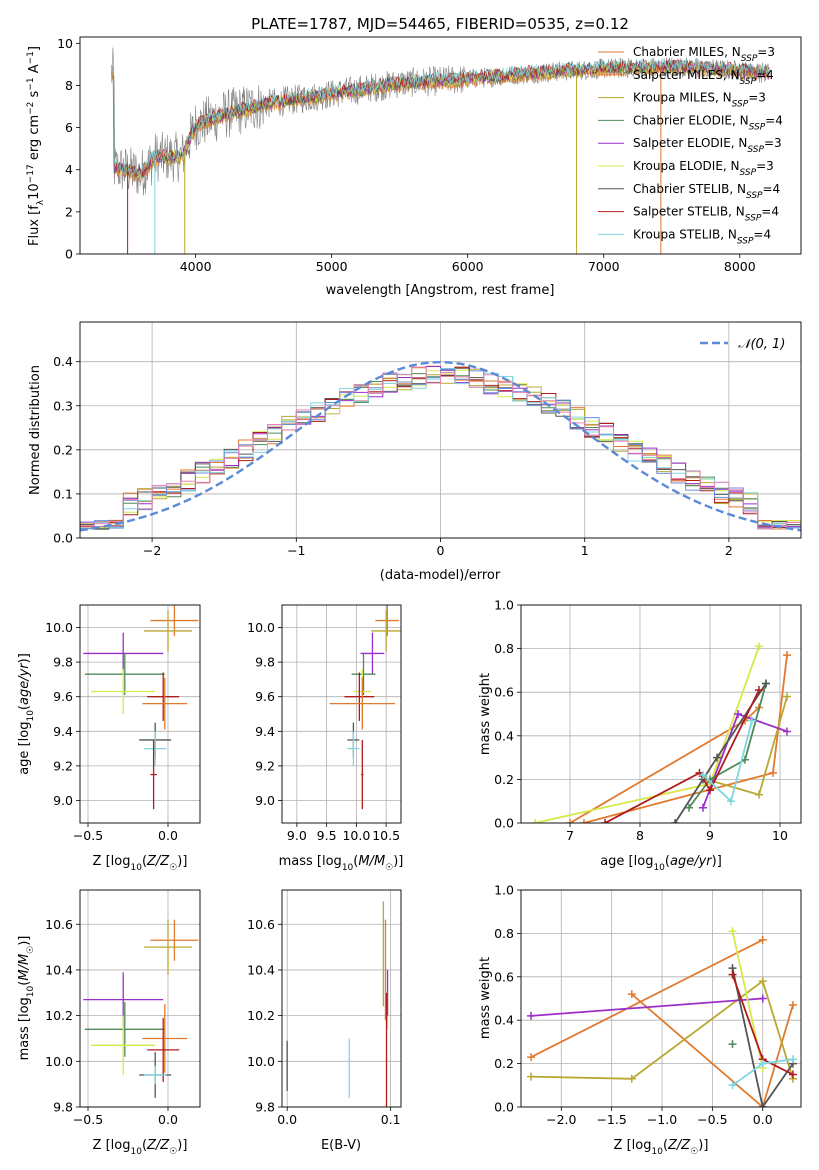 Image resolution: width=819 pixels, height=1170 pixels. What do you see at coordinates (69, 85) in the screenshot?
I see `y-tick-label: 8` at bounding box center [69, 85].